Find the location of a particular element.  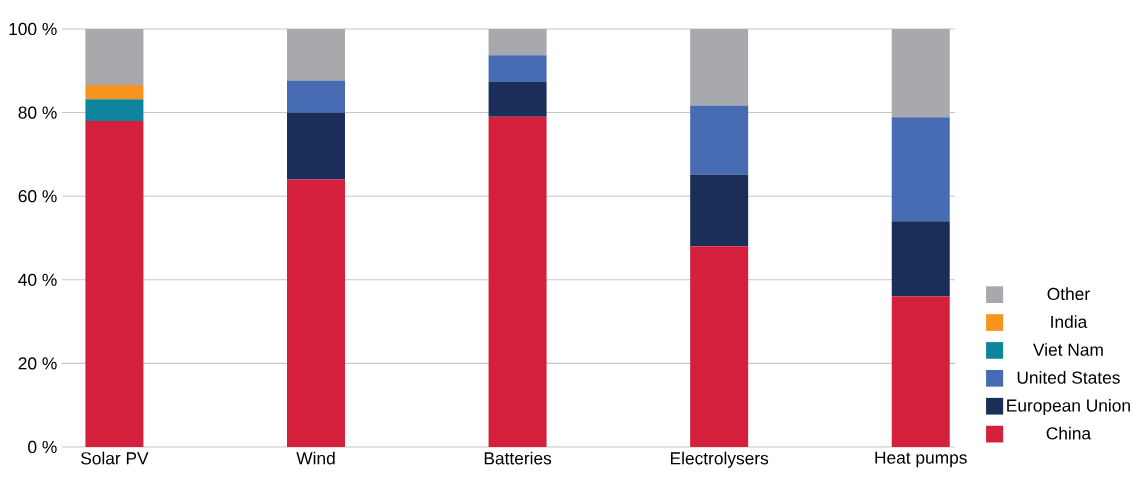

legend-label: Viet Nam is located at coordinates (1068, 349).